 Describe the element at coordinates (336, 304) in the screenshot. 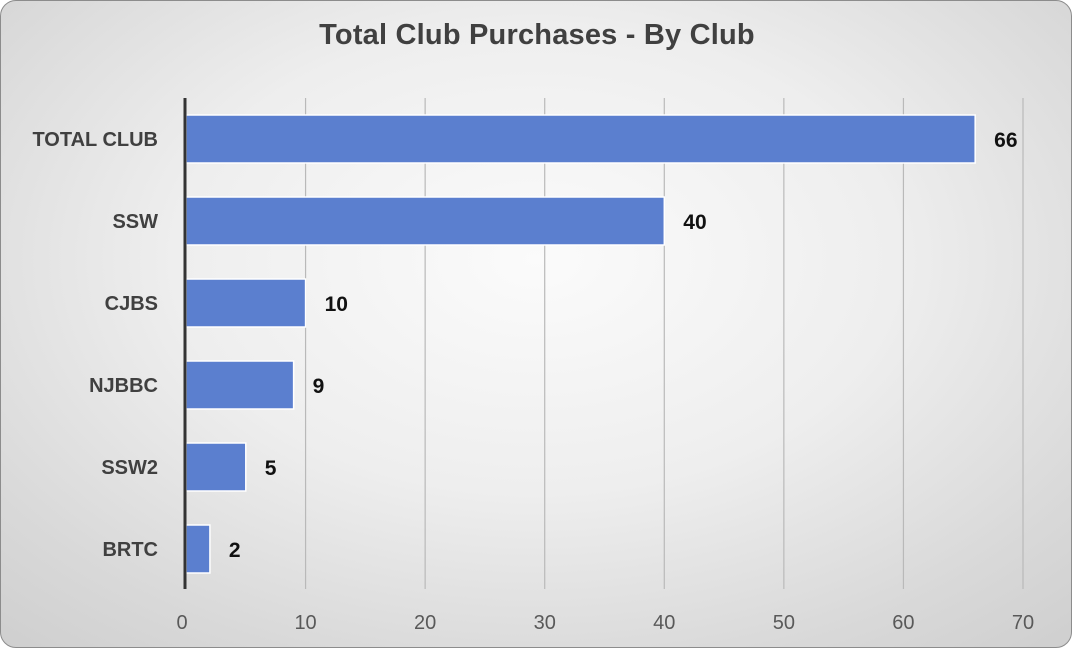

I see `data-label-cjbs: 10` at that location.